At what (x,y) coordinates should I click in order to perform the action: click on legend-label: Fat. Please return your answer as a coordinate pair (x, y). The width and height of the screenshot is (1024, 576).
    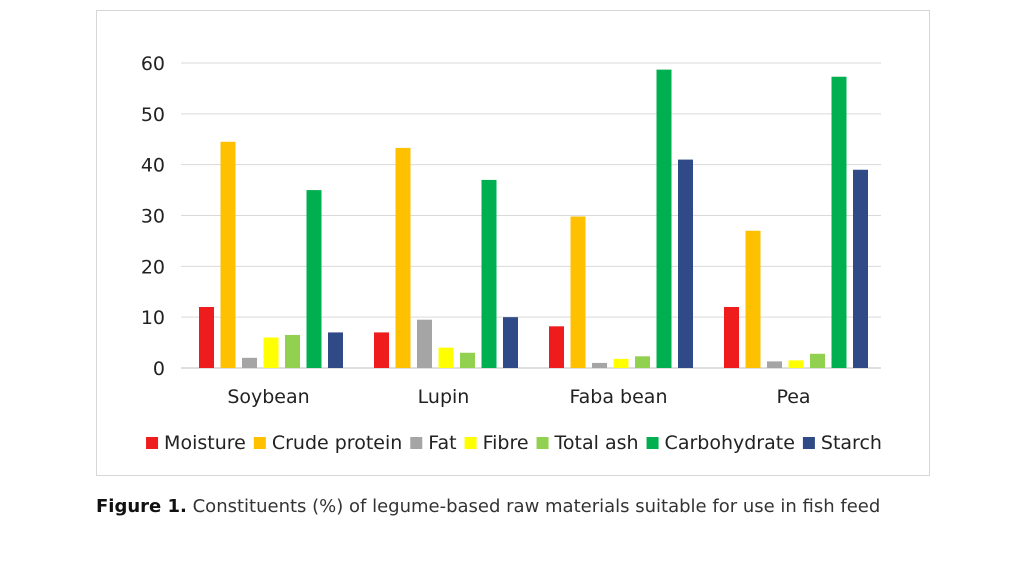
    Looking at the image, I should click on (442, 443).